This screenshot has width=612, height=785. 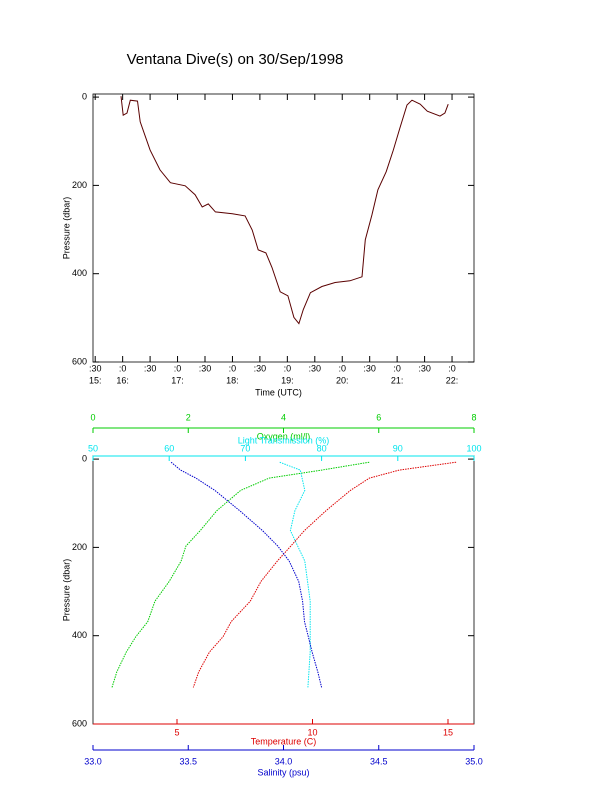 What do you see at coordinates (284, 436) in the screenshot?
I see `x-axis-label: Oxygen (ml/l)` at bounding box center [284, 436].